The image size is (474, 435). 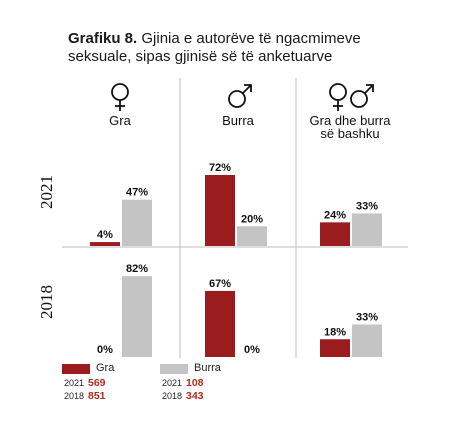 I want to click on data-label-2018-gra-panel2: 67%, so click(x=220, y=284).